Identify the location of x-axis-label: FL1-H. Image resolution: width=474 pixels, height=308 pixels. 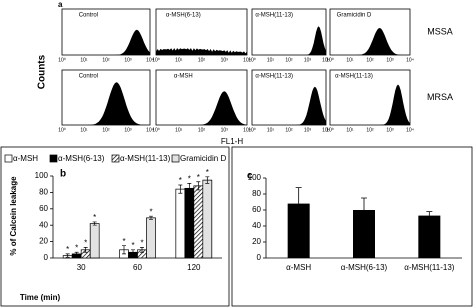
(232, 141).